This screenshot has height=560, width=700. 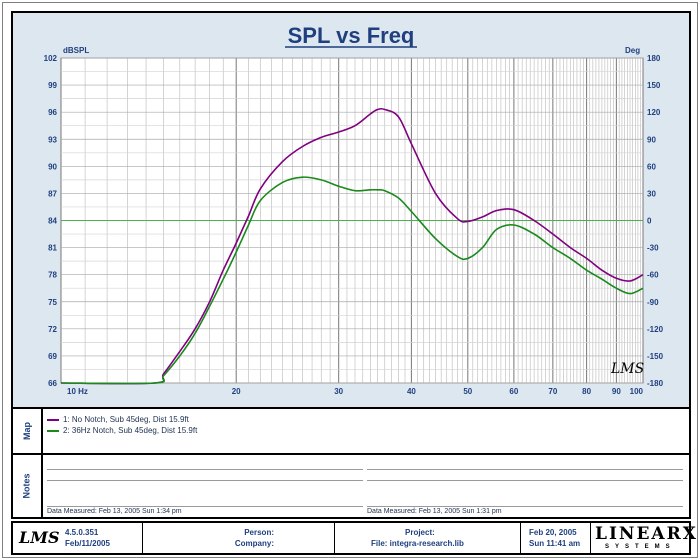 What do you see at coordinates (39, 537) in the screenshot?
I see `lms-logo: LMS` at bounding box center [39, 537].